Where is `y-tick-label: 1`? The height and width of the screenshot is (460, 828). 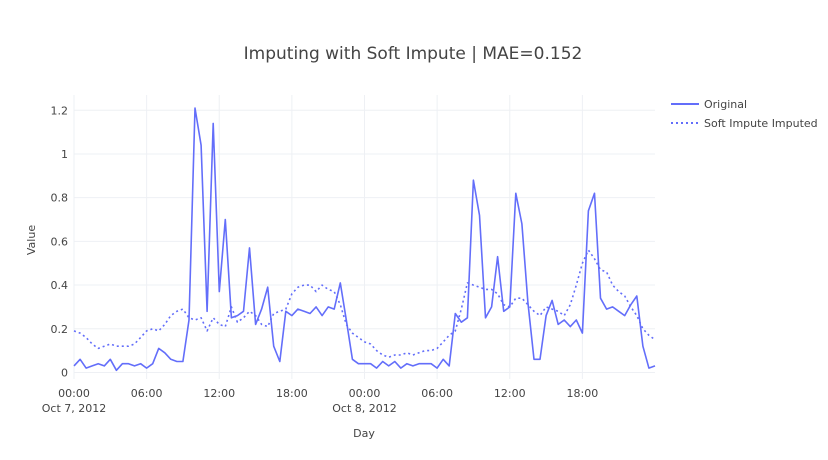 y-tick-label: 1 is located at coordinates (64, 154).